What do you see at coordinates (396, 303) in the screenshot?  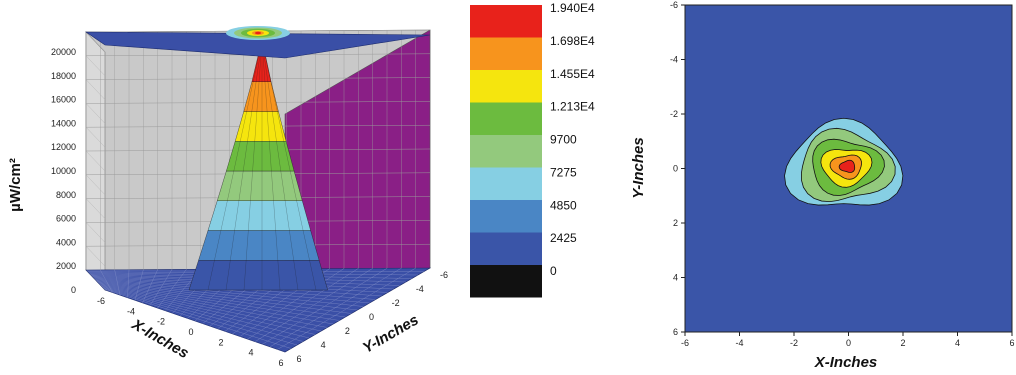 I see `y-tick-label: -2` at bounding box center [396, 303].